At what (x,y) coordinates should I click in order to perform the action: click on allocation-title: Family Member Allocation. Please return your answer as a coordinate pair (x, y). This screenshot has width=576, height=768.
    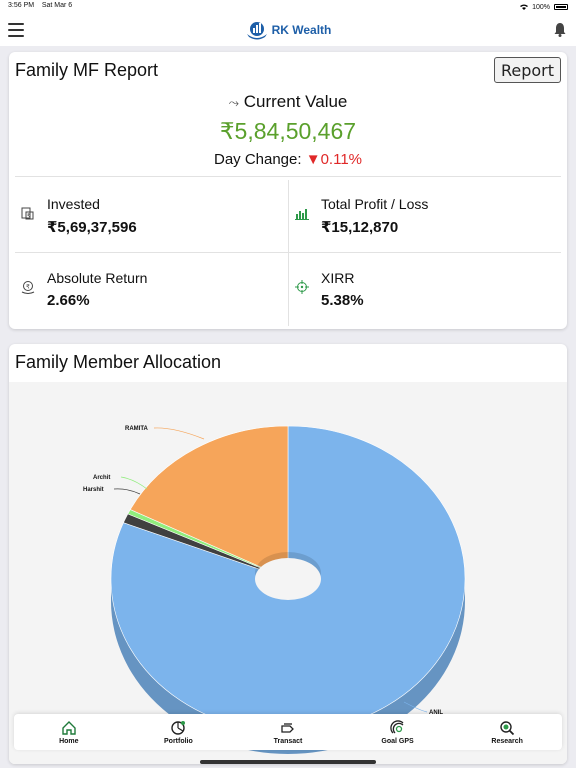
    Looking at the image, I should click on (118, 362).